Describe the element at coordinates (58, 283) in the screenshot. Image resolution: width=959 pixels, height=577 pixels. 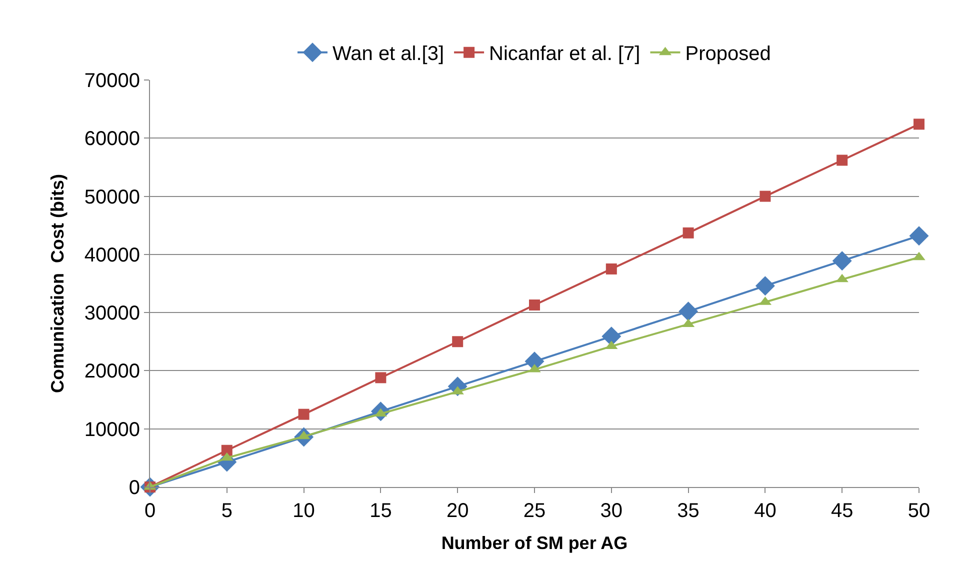
I see `y-axis-title: Comunication Cost (bits)` at that location.